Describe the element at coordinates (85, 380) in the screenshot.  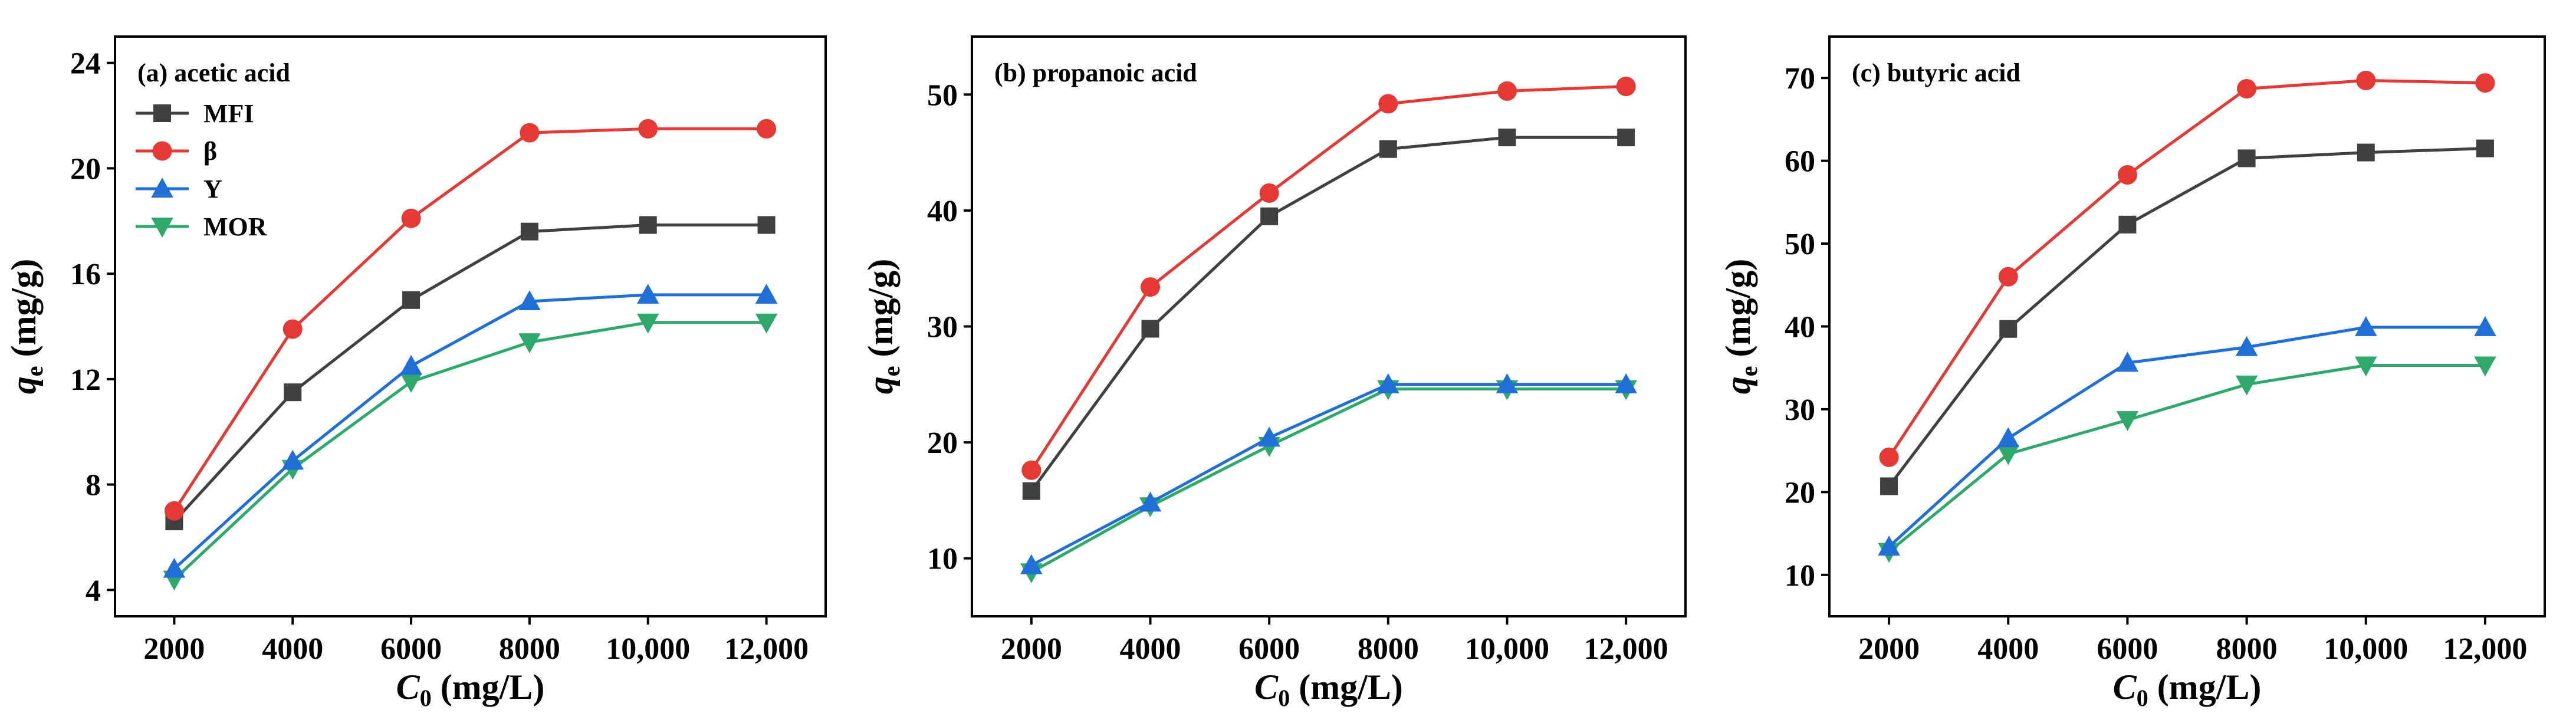
I see `y-tick-label: 12` at that location.